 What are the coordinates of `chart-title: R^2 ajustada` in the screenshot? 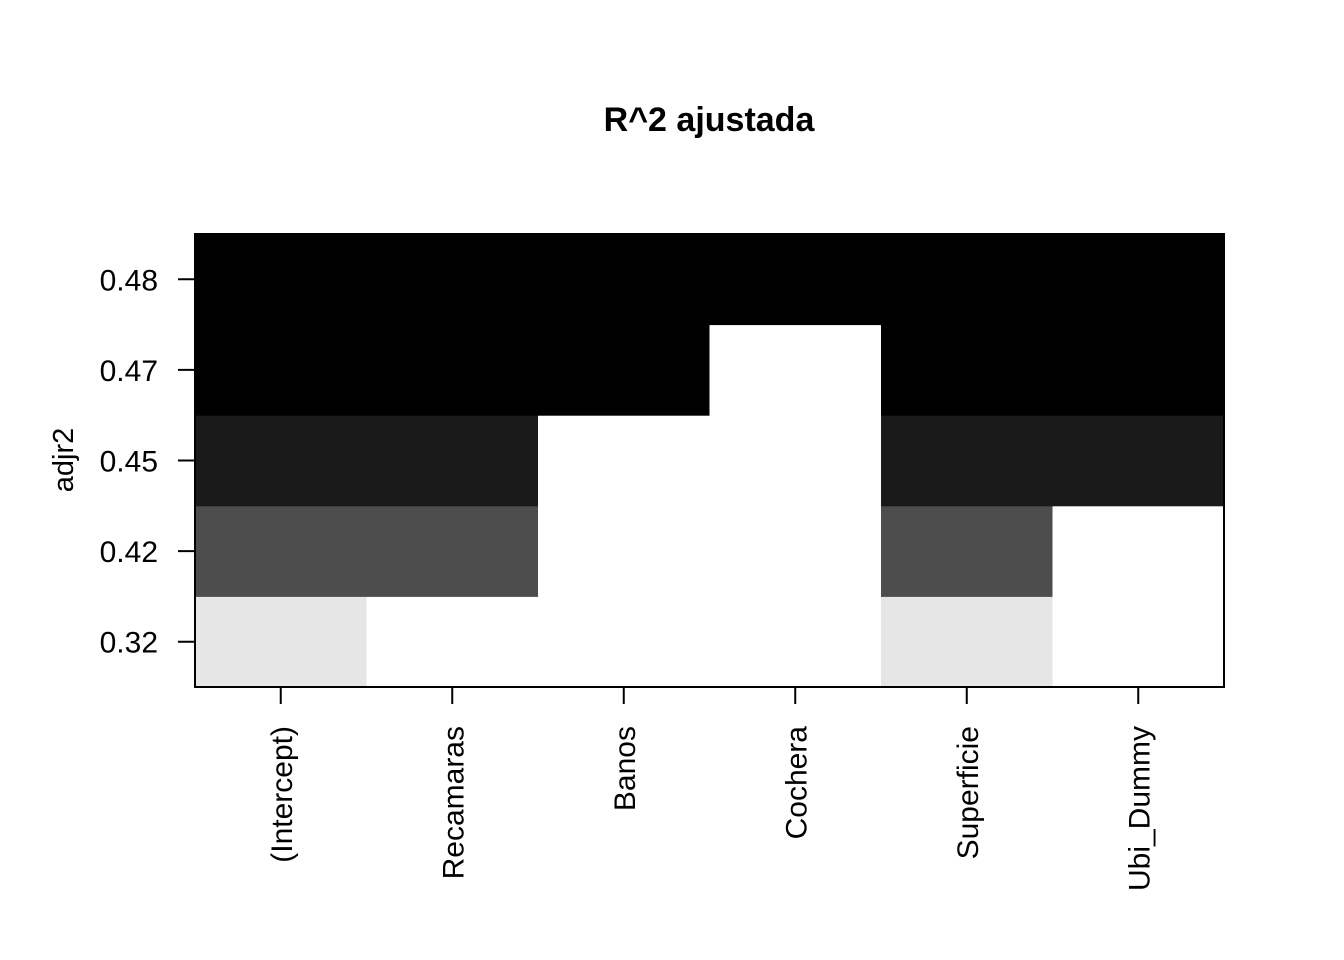 It's located at (710, 120).